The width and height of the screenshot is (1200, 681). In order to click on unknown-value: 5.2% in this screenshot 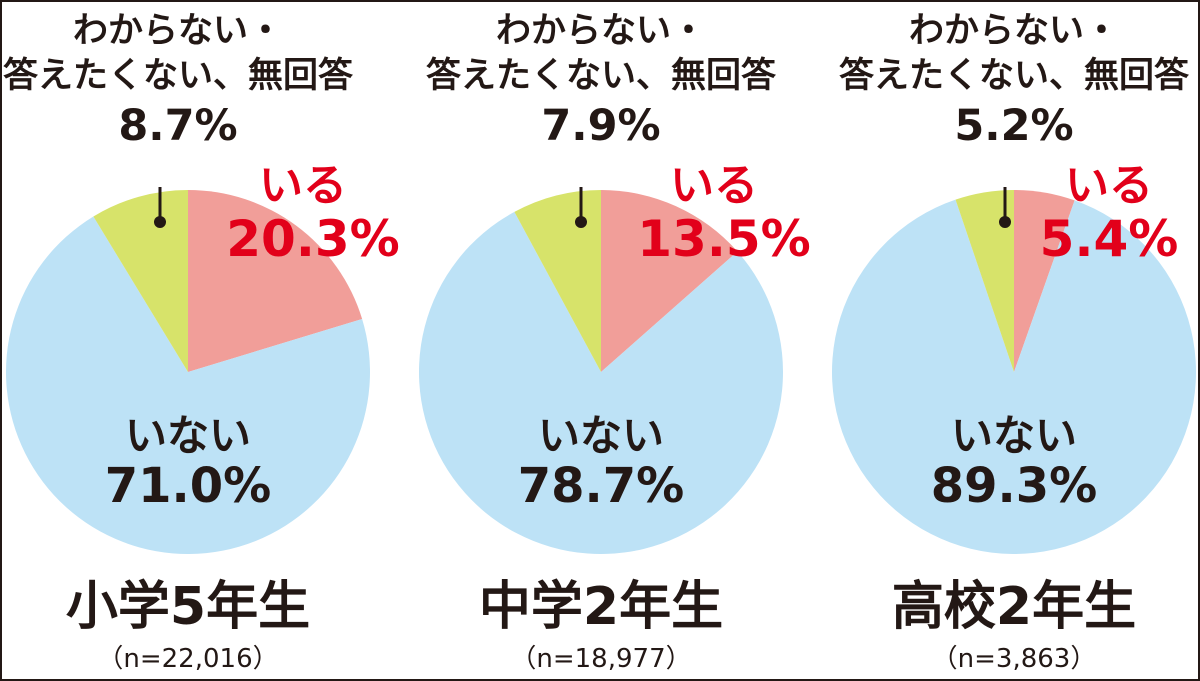, I will do `click(1013, 126)`.